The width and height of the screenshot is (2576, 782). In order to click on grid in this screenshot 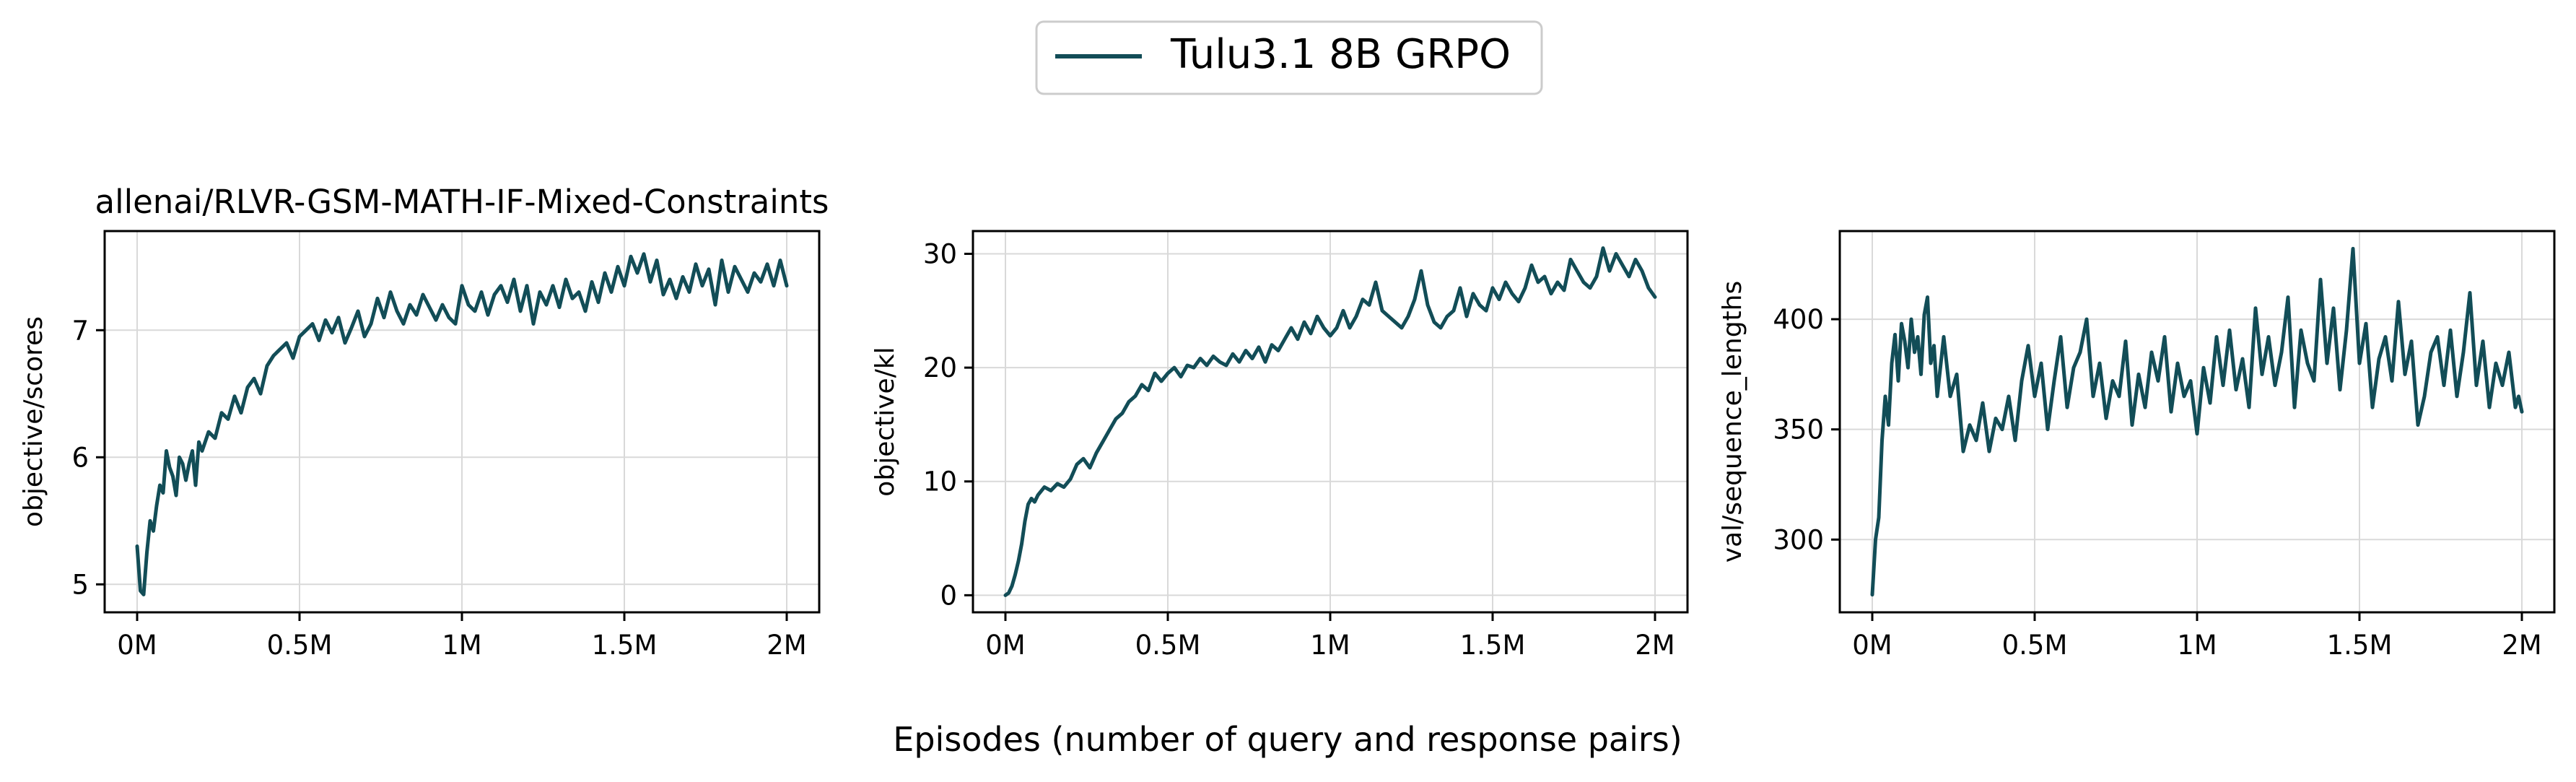, I will do `click(1330, 421)`.